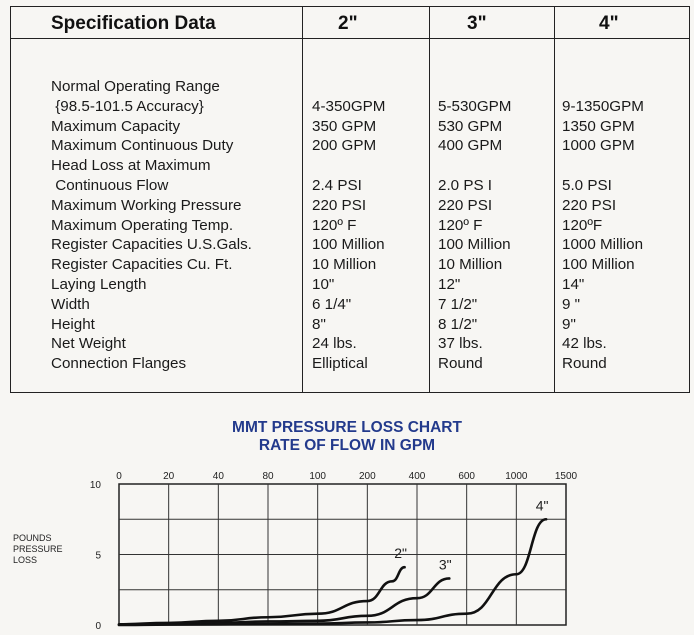  I want to click on spec-row-label: Connection Flanges, so click(119, 364).